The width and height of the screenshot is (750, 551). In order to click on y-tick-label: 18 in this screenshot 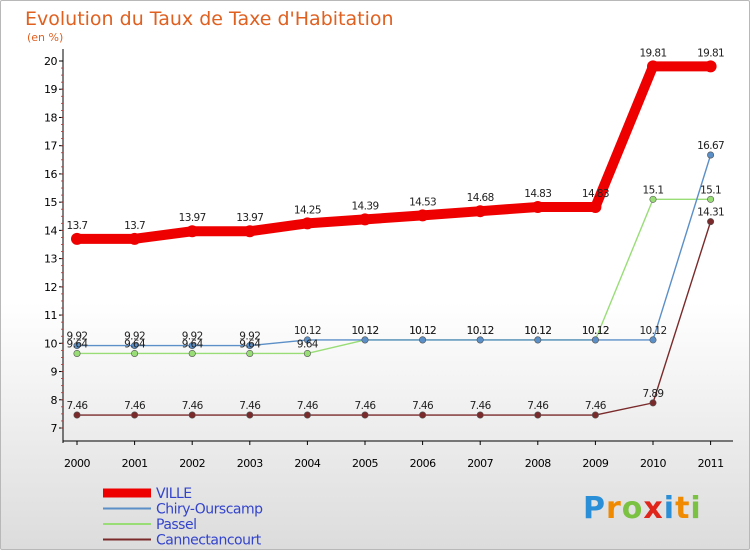, I will do `click(50, 117)`.